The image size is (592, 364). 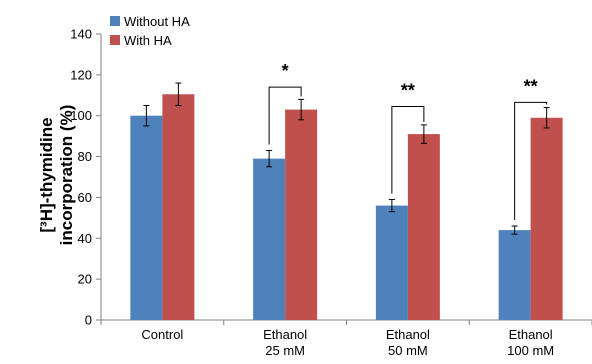 I want to click on y-tick-label: 120, so click(x=81, y=74).